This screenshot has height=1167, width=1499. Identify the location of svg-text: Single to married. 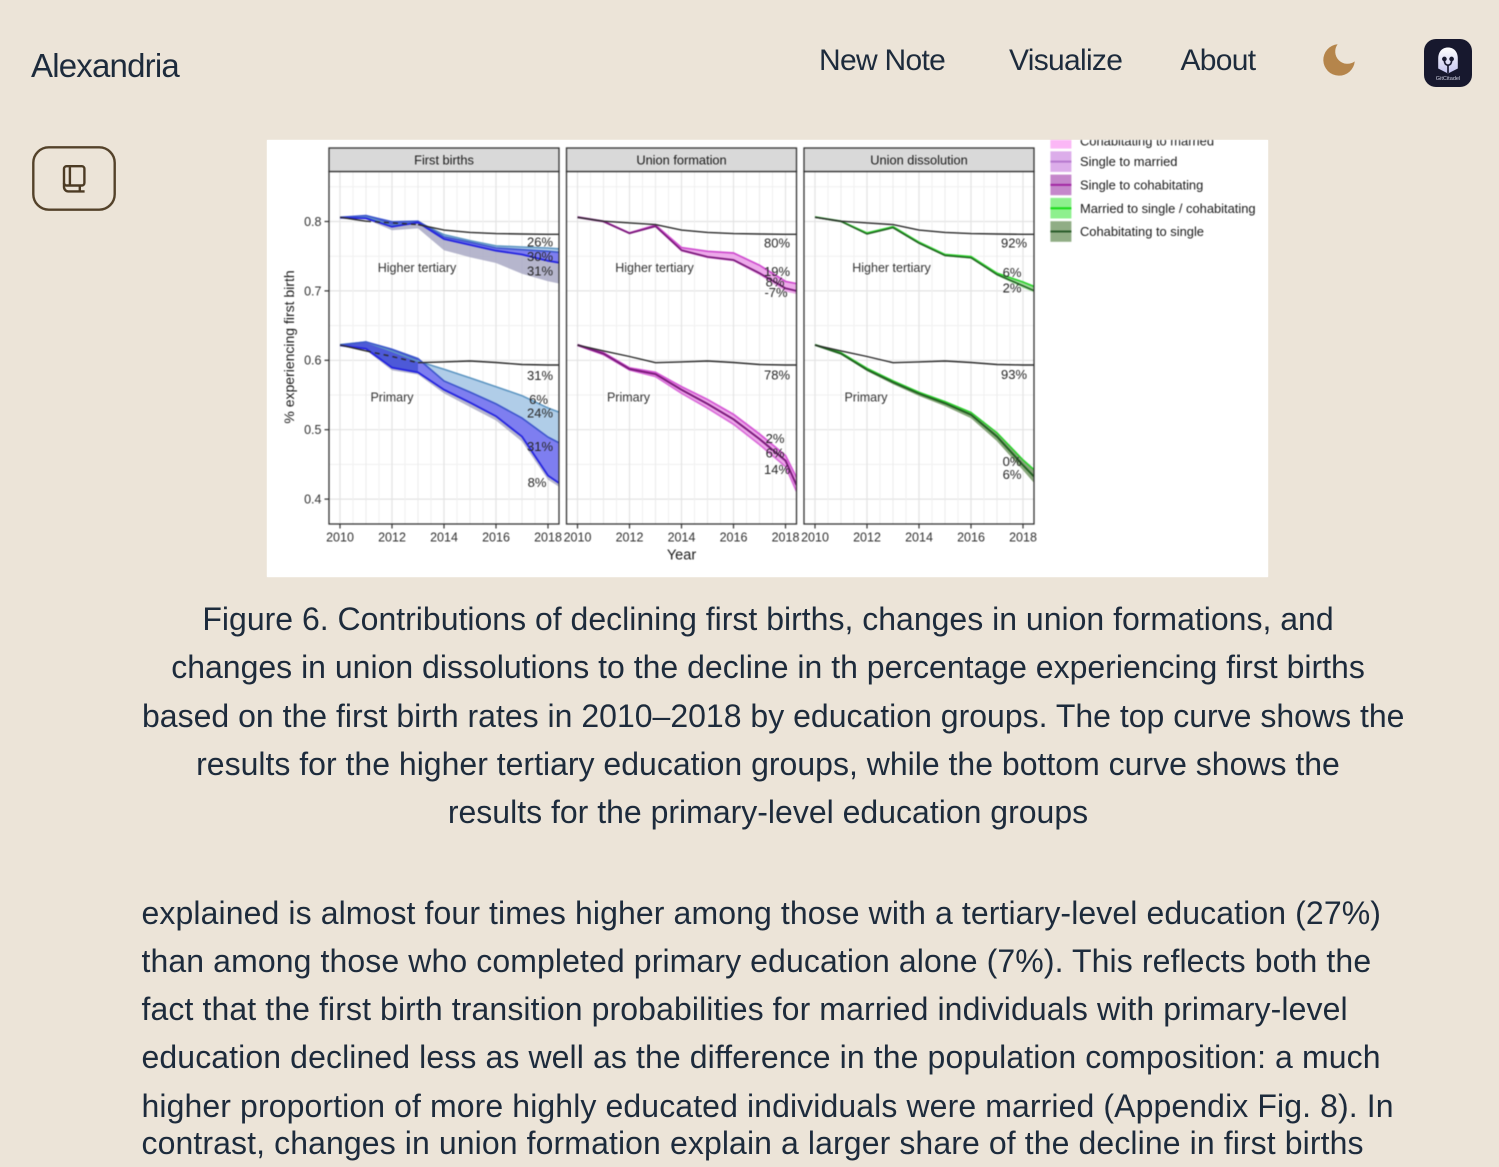
(1128, 161).